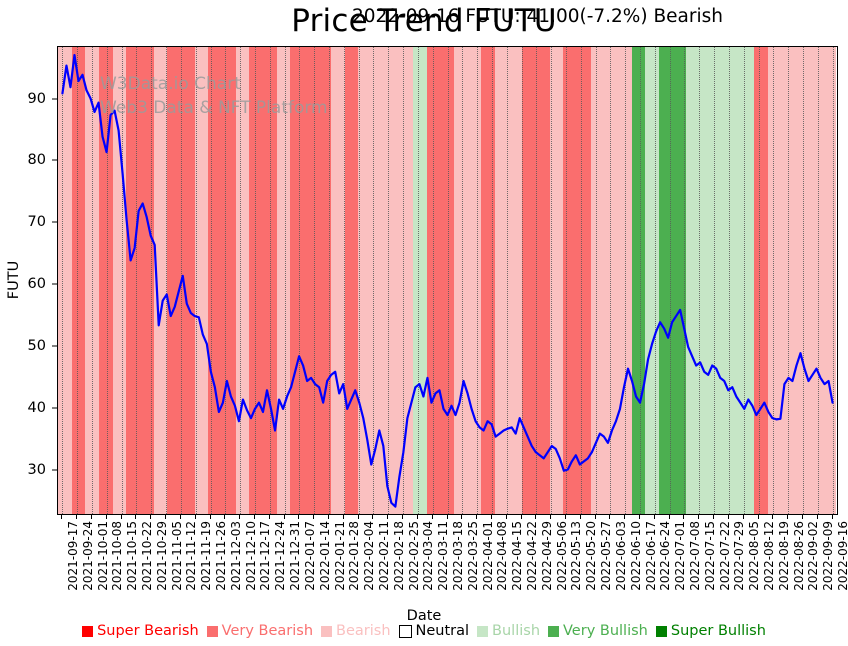 The width and height of the screenshot is (848, 646). Describe the element at coordinates (828, 556) in the screenshot. I see `x-tick-label: 2022-09-09` at that location.